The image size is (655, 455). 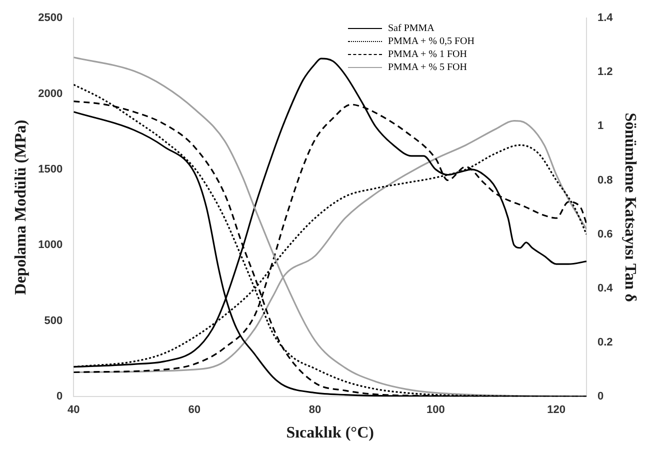 I want to click on y2-axis-title: Sönümleme Katsayısı Tan δ, so click(x=629, y=207).